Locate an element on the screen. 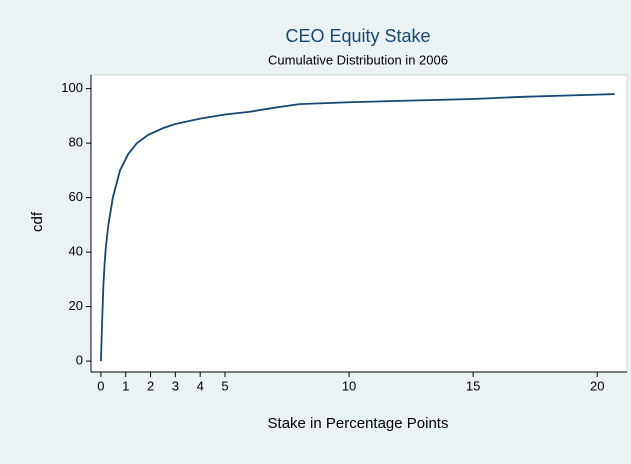 The height and width of the screenshot is (464, 631). y-tick-label: 100 is located at coordinates (72, 87).